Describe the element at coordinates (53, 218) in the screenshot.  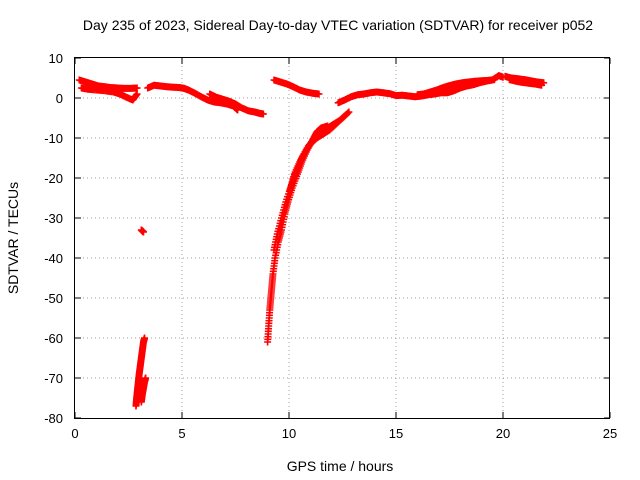
I see `y-tick-label: -30` at that location.